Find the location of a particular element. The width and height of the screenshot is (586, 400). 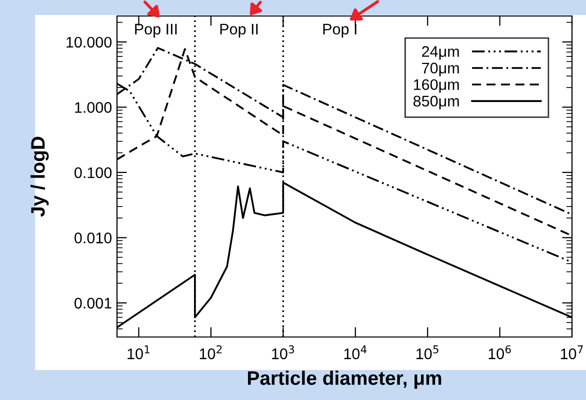

legend-label: 160μm is located at coordinates (436, 86).